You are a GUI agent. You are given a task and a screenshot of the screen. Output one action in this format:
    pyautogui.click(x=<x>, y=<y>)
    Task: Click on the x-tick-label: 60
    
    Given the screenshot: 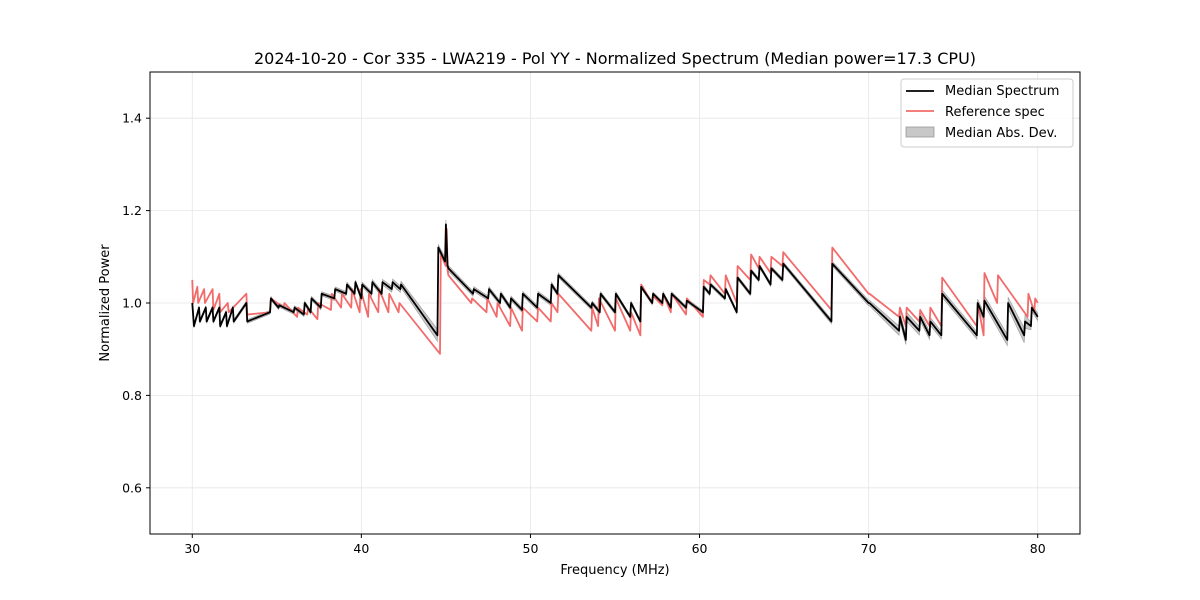 What is the action you would take?
    pyautogui.click(x=700, y=548)
    